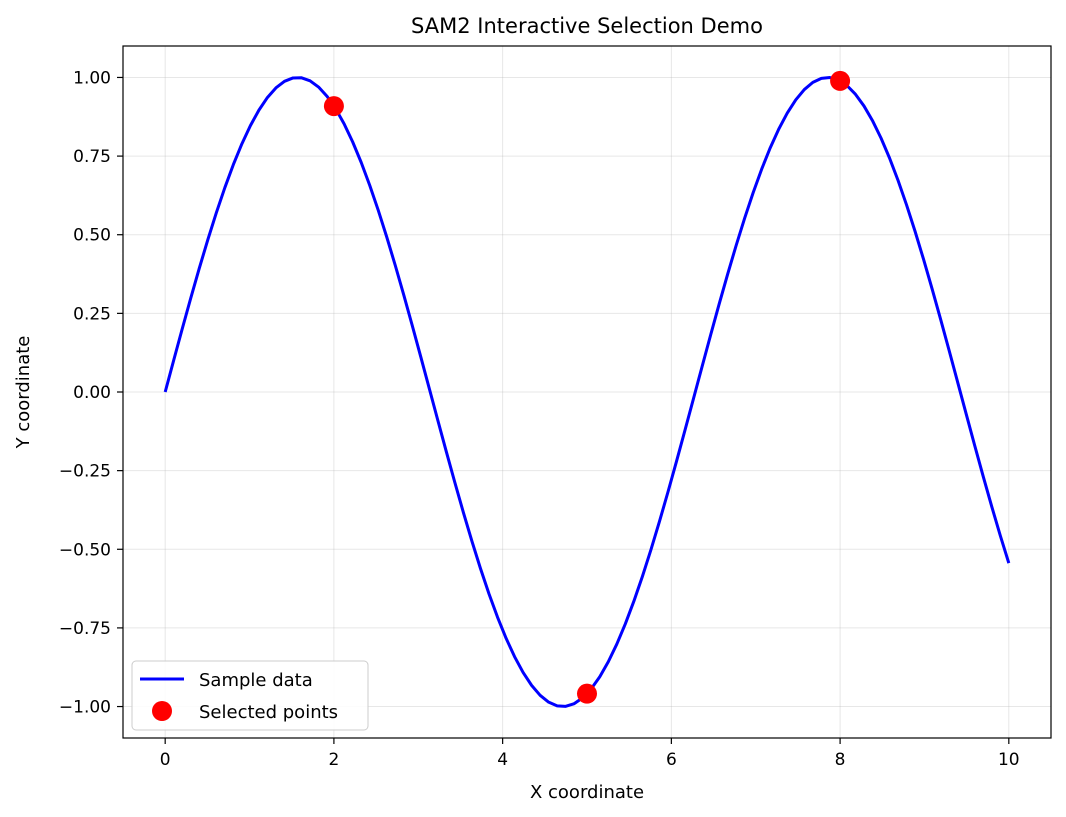  I want to click on x-tick-label: 2, so click(333, 760).